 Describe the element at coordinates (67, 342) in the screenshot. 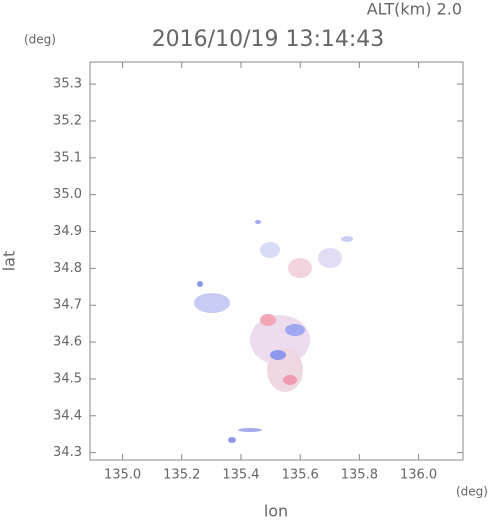

I see `y-tick-label: 34.6` at that location.